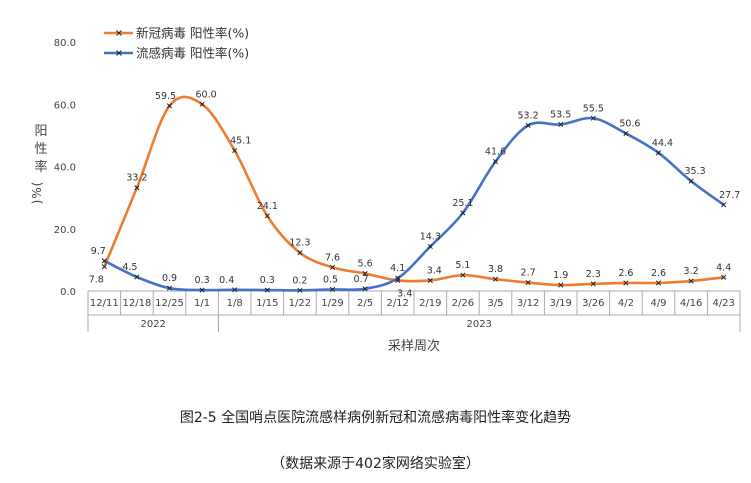 The height and width of the screenshot is (483, 751). I want to click on x-tick-label: 2/5, so click(365, 303).